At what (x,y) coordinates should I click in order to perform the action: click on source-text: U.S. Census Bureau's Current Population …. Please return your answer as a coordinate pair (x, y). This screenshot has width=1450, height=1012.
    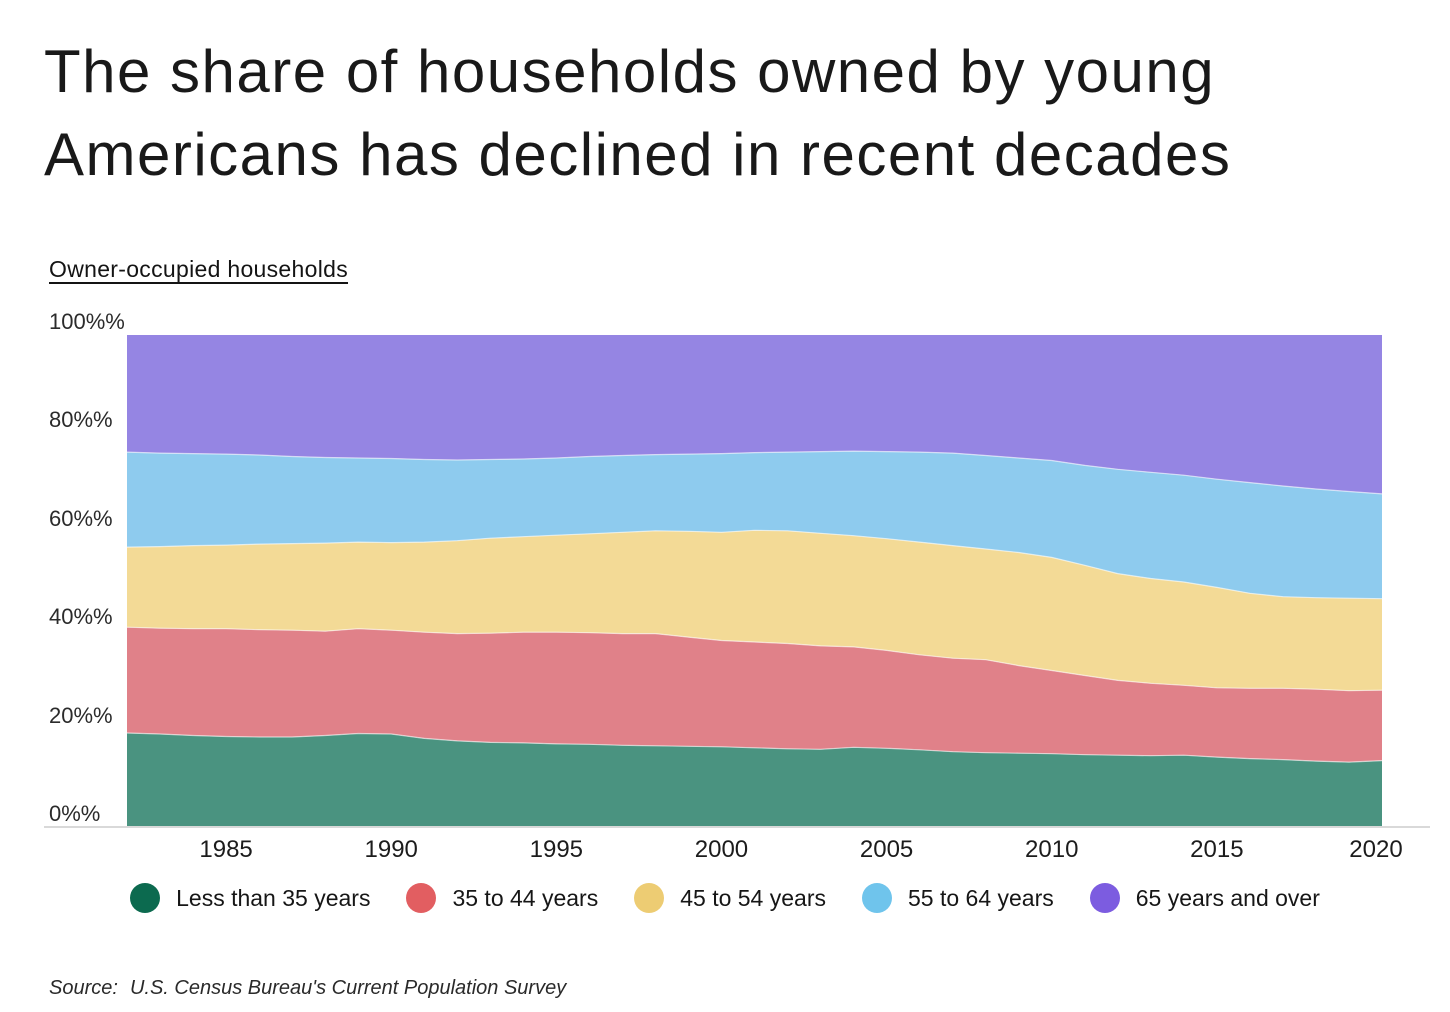
    Looking at the image, I should click on (348, 988).